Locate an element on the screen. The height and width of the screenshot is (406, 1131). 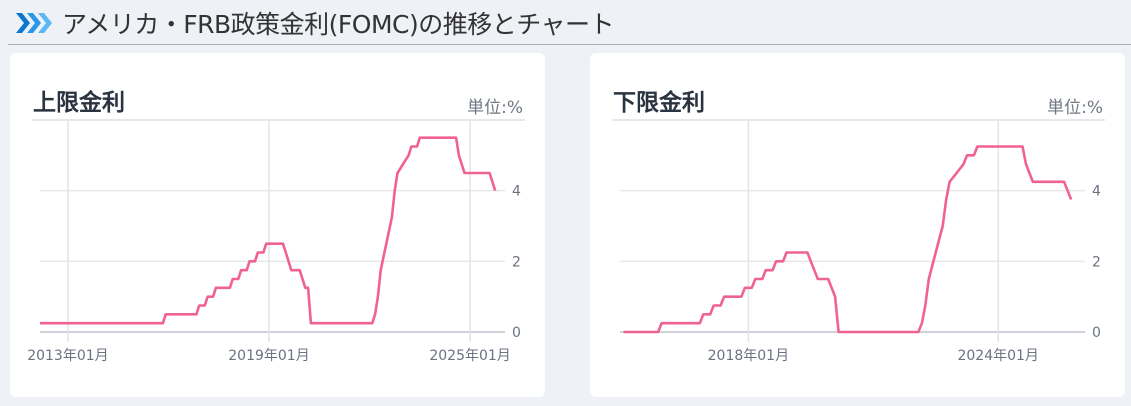
x-tick-label: 2024年01月 is located at coordinates (997, 356).